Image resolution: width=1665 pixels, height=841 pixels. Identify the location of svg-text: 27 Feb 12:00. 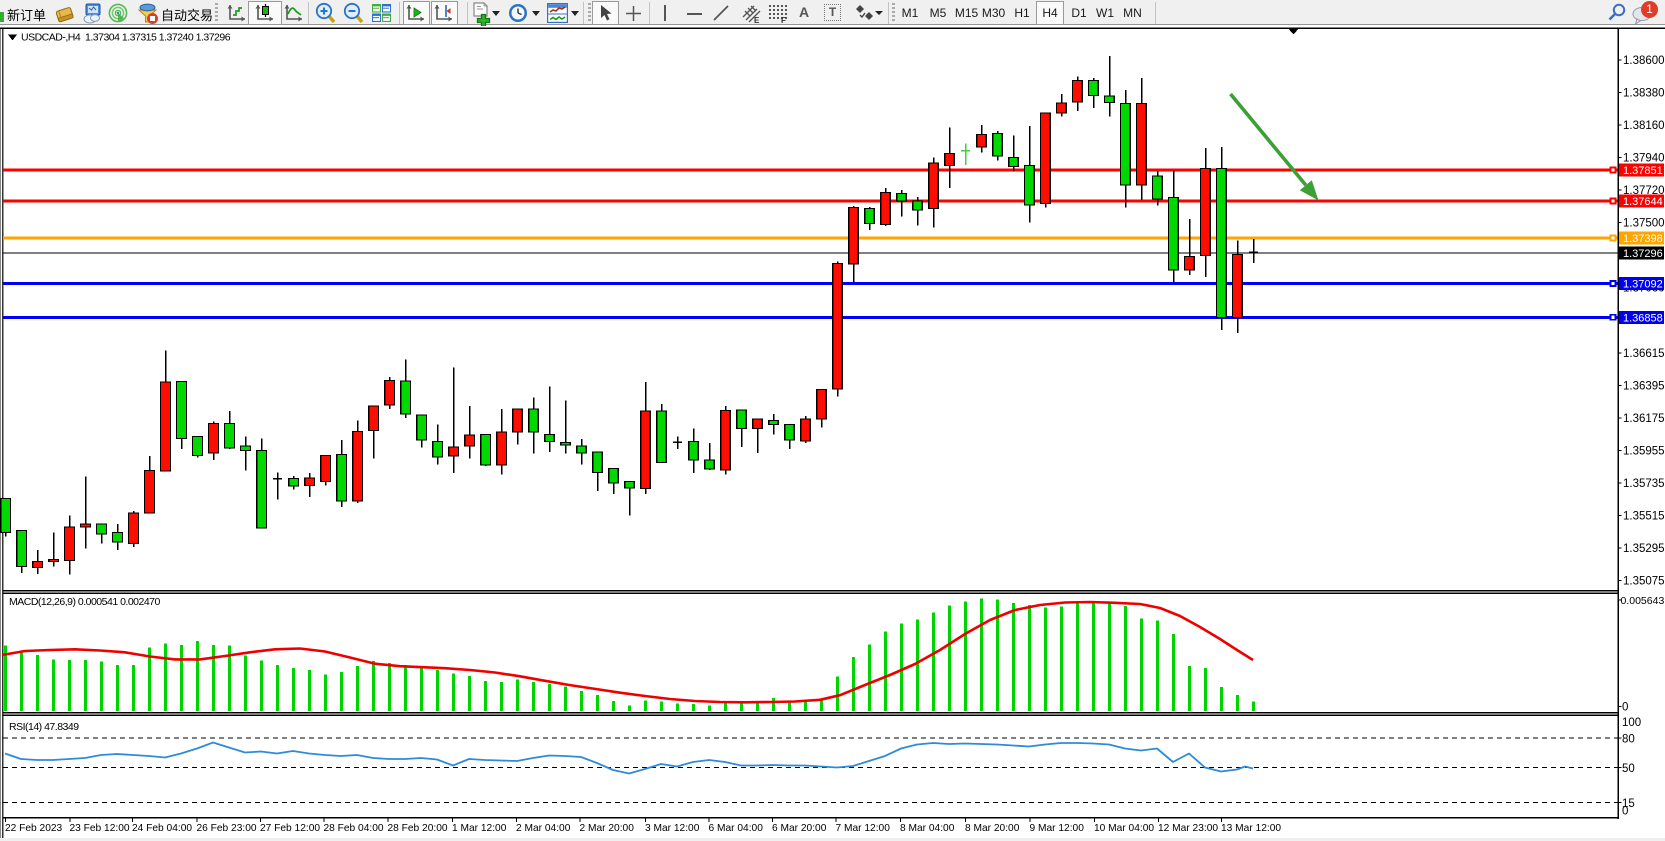
(290, 828).